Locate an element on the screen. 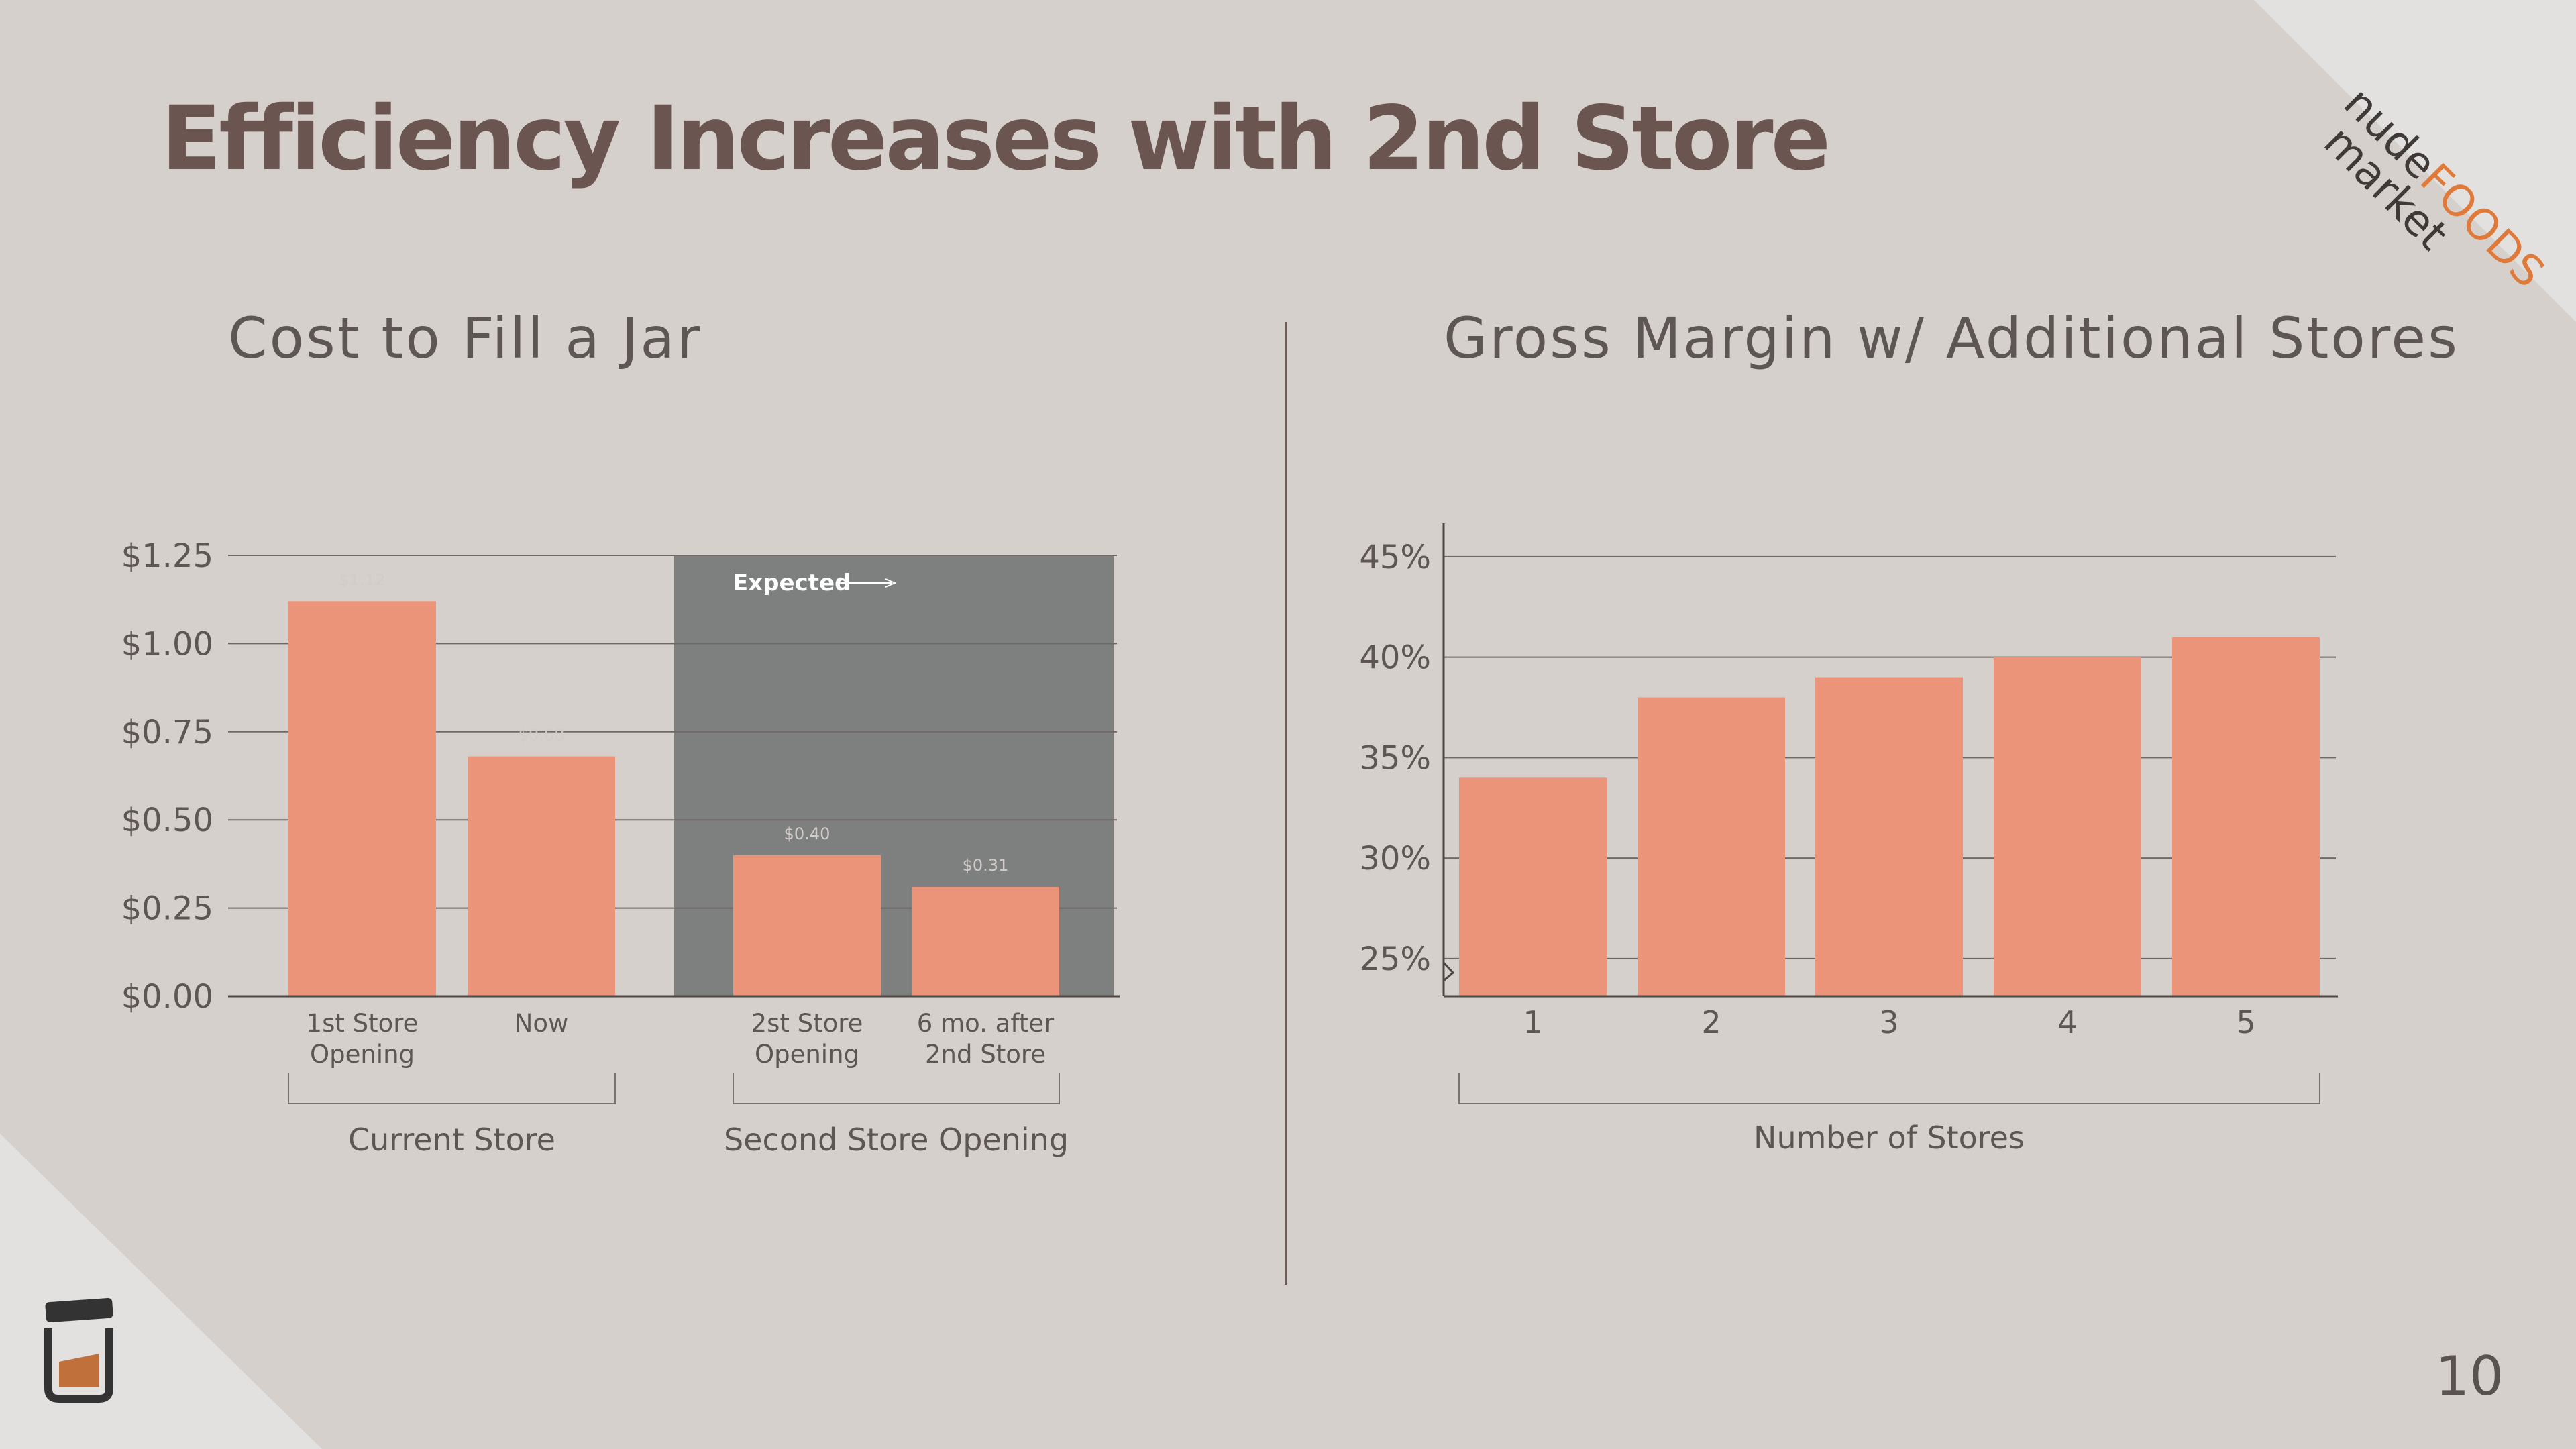  y-tick-label: $1.00 is located at coordinates (167, 644).